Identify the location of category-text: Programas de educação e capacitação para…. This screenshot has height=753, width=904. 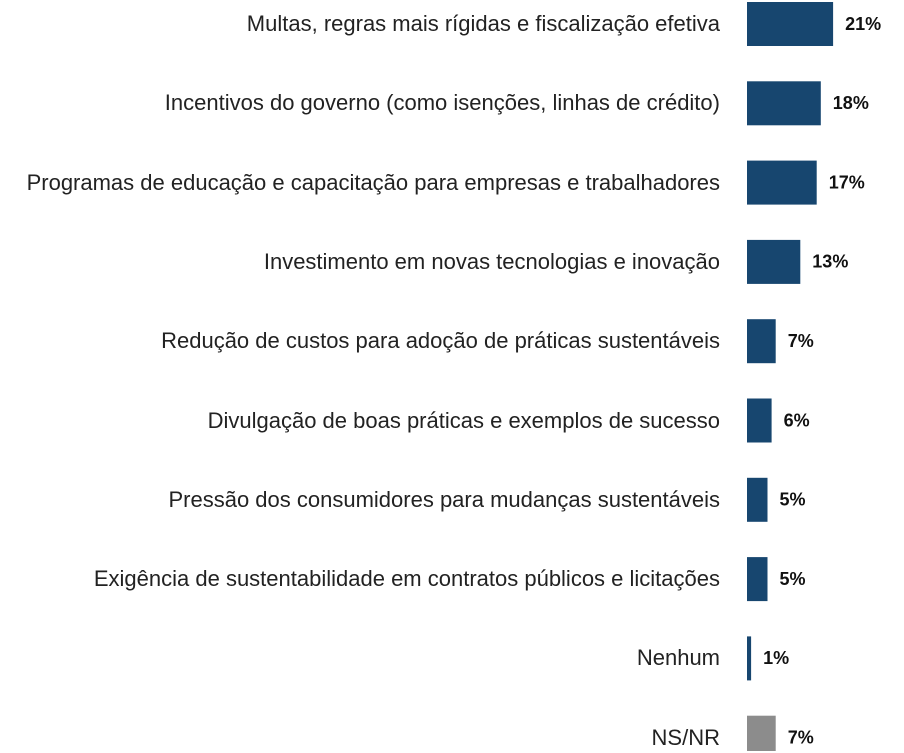
(373, 182).